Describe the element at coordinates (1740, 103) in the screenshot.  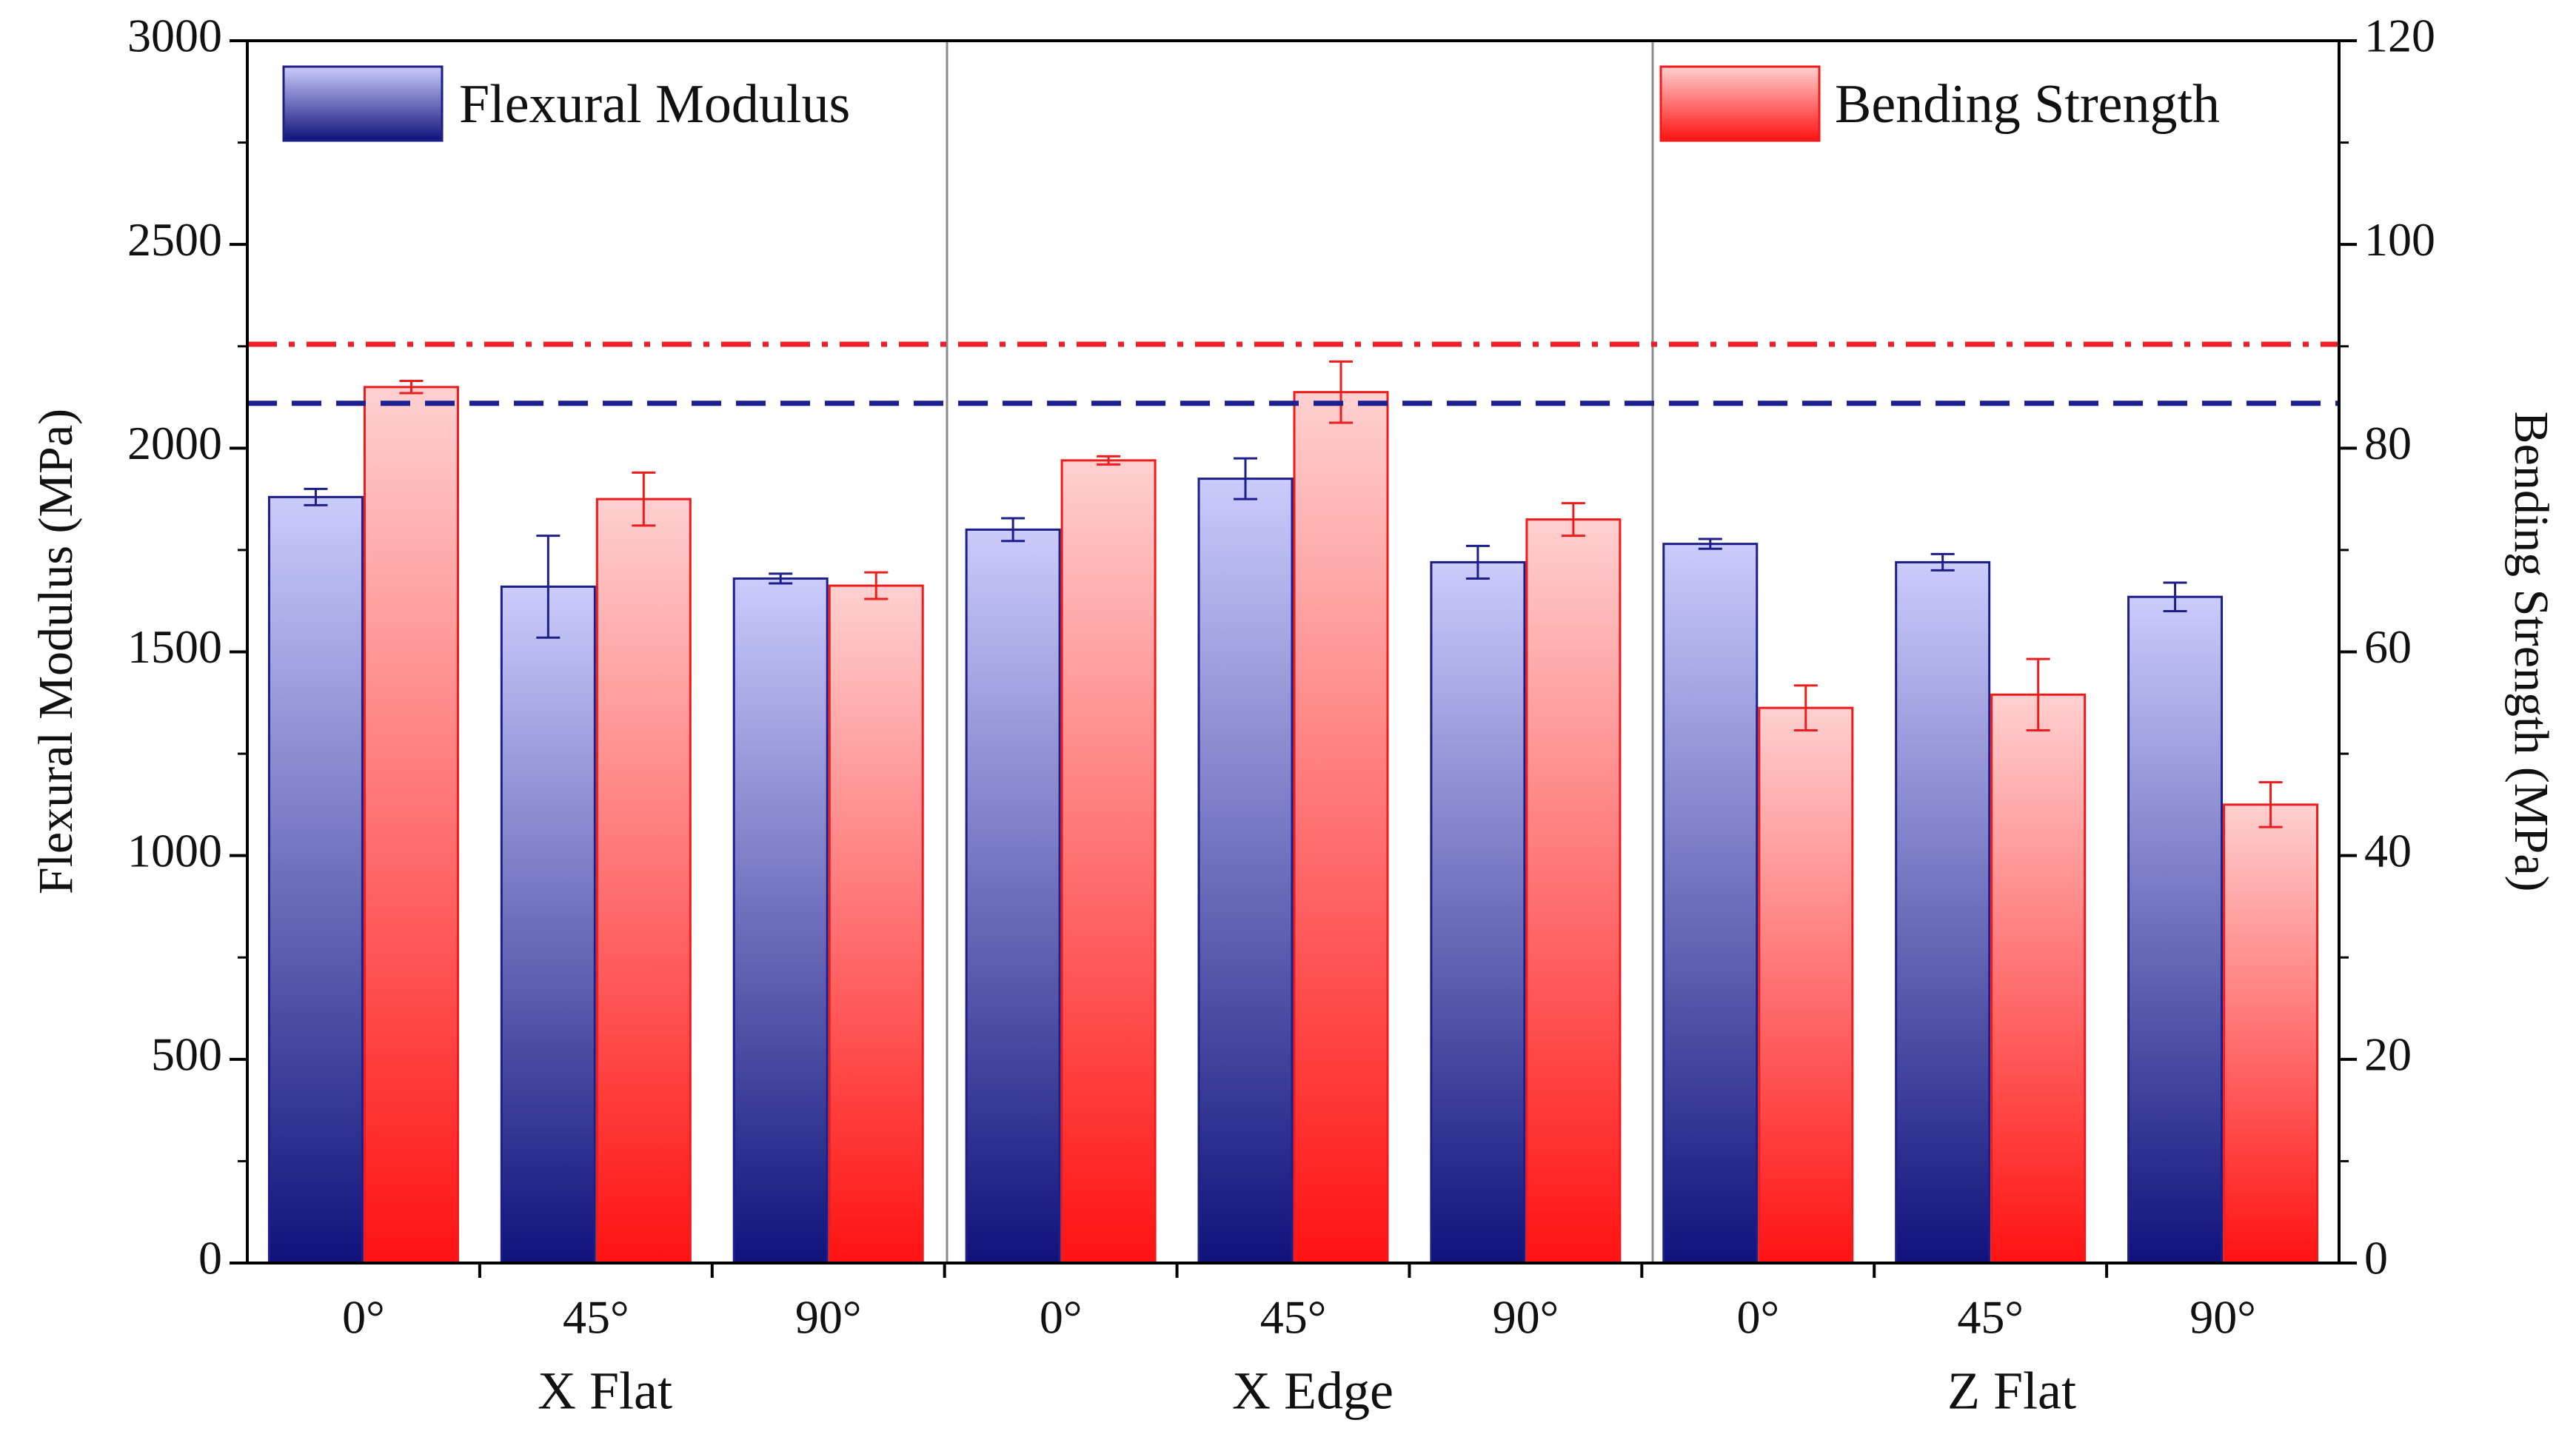
I see `legend-swatch-bending-strength` at that location.